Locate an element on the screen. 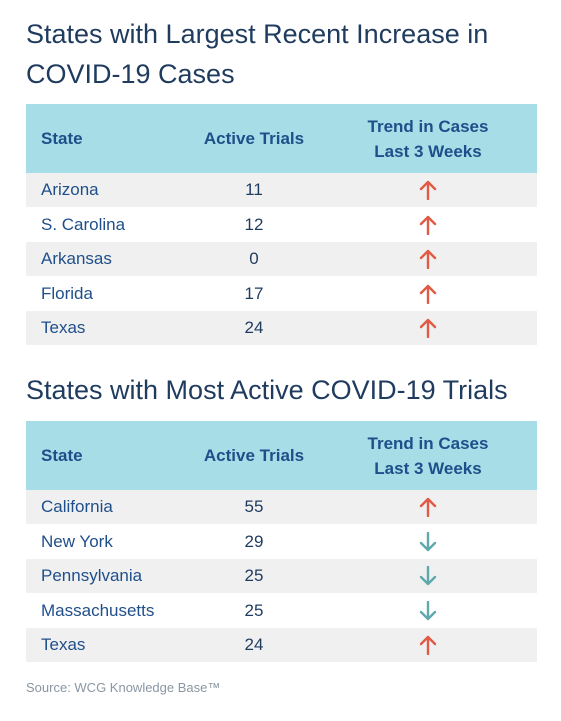 The width and height of the screenshot is (561, 721). table-2-title: States with Most Active COVID-19 Trials is located at coordinates (267, 390).